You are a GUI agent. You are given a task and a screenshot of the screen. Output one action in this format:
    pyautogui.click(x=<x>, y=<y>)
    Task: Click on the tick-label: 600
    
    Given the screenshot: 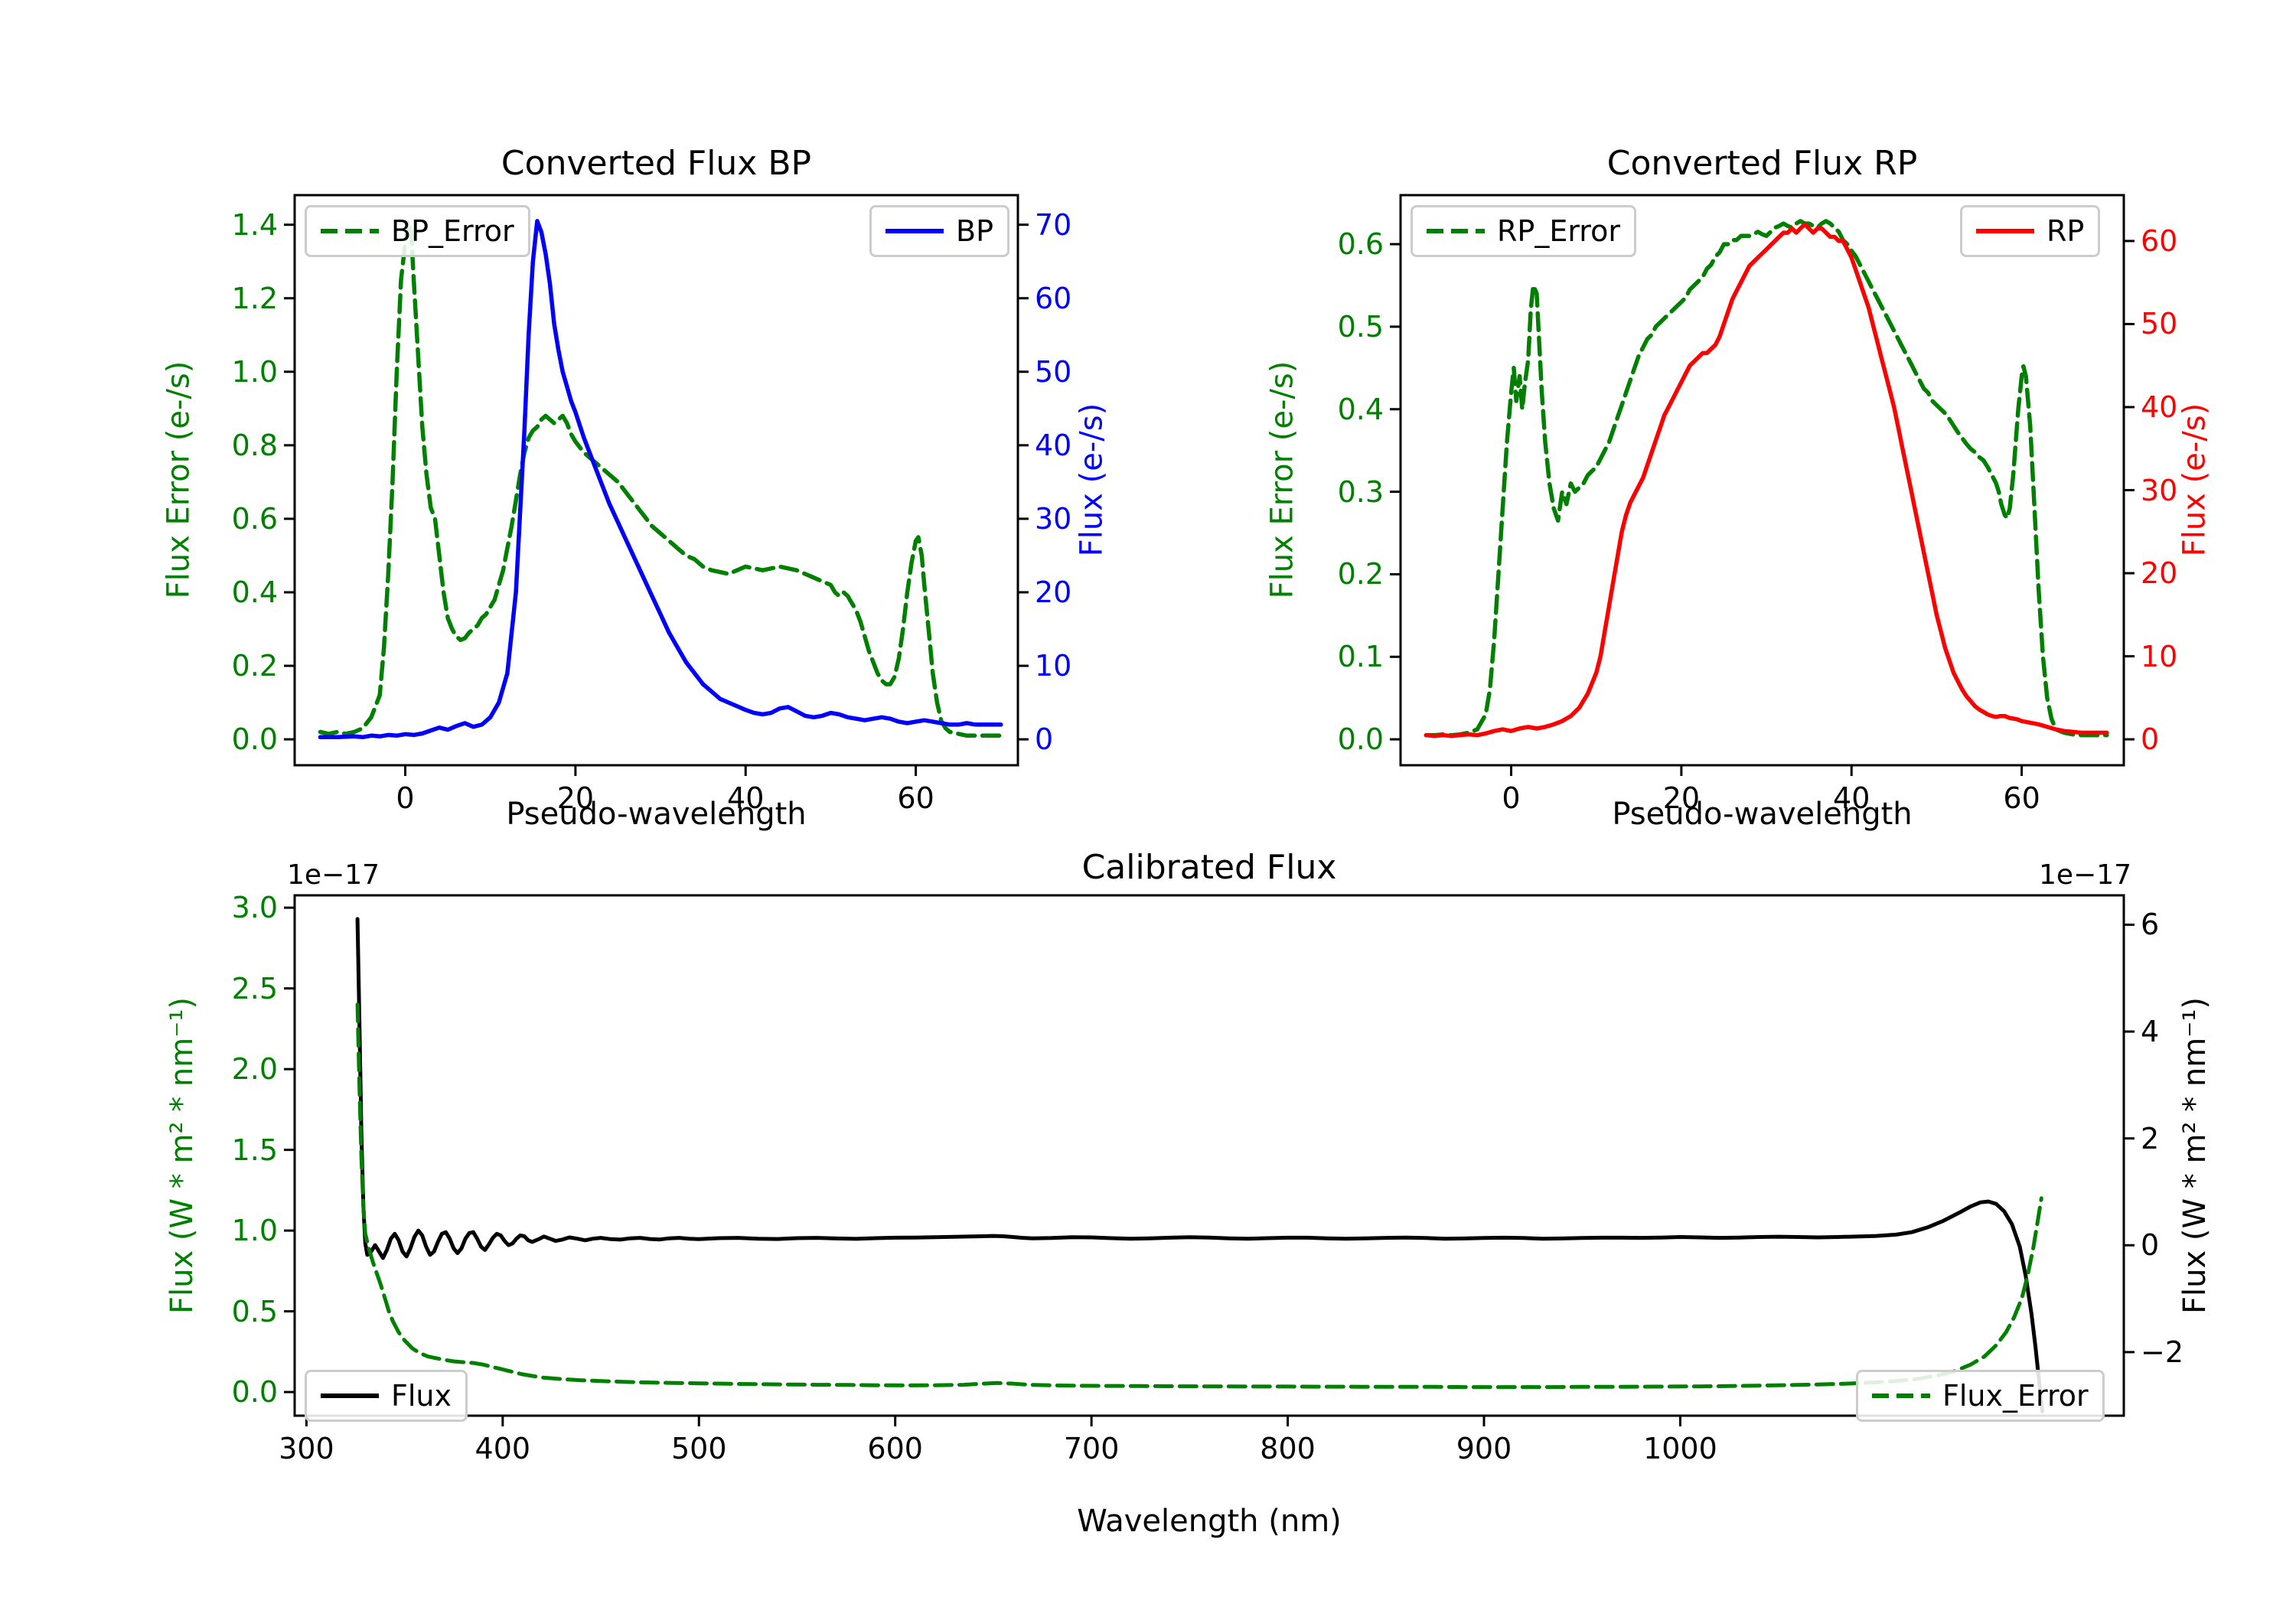 What is the action you would take?
    pyautogui.click(x=895, y=1448)
    